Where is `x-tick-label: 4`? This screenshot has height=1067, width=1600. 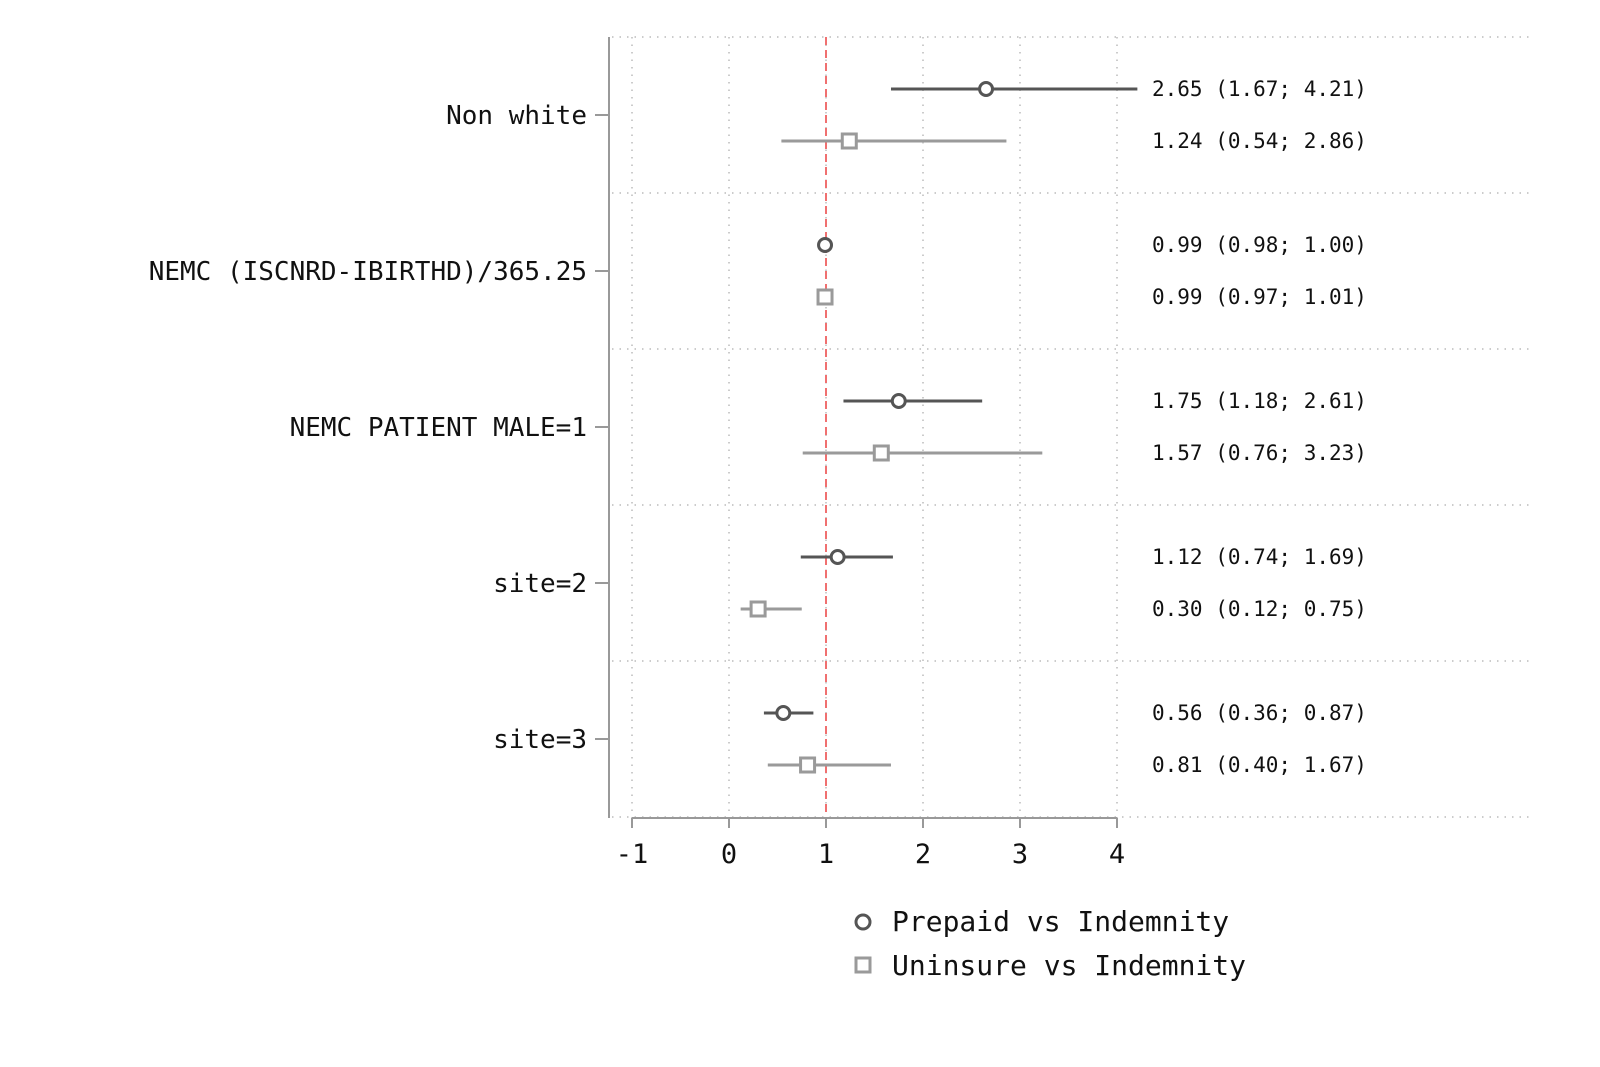 x-tick-label: 4 is located at coordinates (1117, 854).